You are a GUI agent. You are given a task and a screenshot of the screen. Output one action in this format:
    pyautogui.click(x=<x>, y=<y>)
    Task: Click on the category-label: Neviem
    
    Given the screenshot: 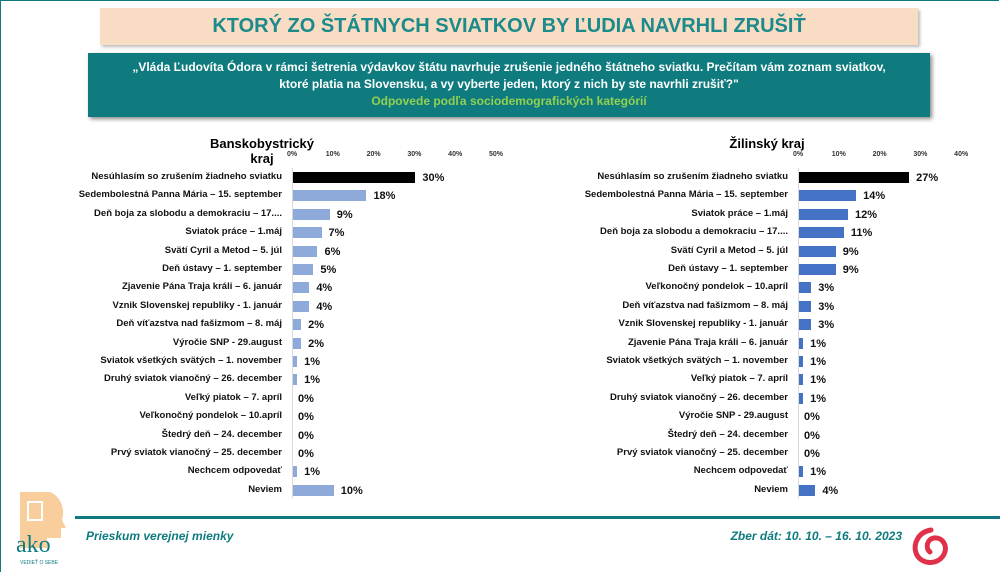 What is the action you would take?
    pyautogui.click(x=771, y=489)
    